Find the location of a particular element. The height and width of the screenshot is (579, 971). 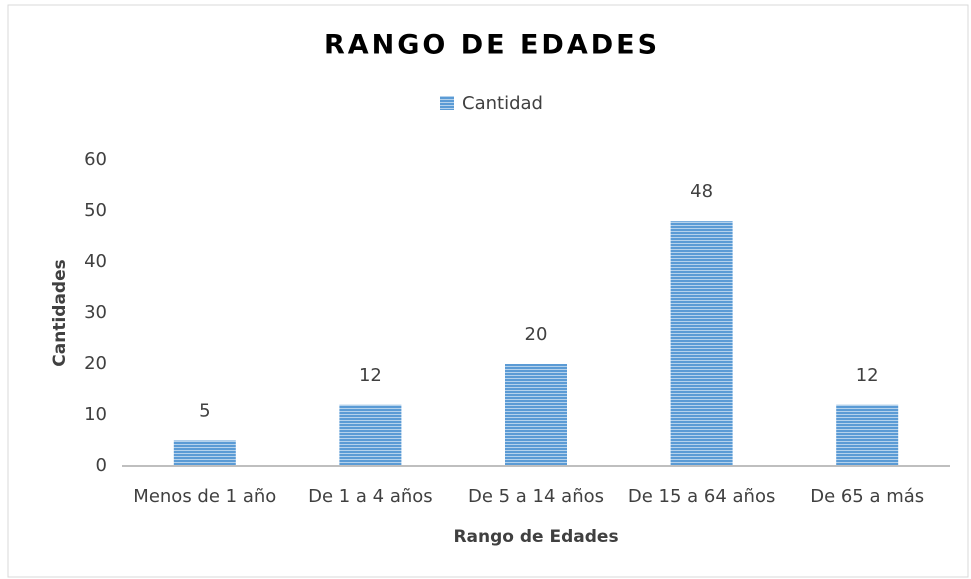

x-tick-label: Menos de 1 año is located at coordinates (204, 496).